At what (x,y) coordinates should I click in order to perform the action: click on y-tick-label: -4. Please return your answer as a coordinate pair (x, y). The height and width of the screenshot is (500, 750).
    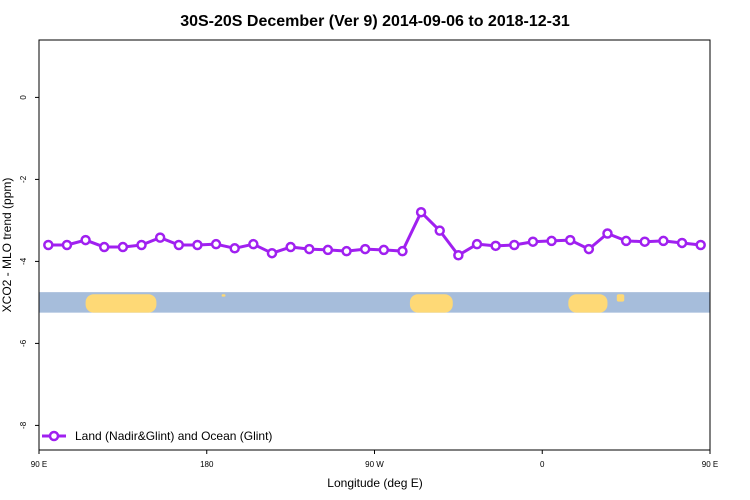
    Looking at the image, I should click on (23, 261).